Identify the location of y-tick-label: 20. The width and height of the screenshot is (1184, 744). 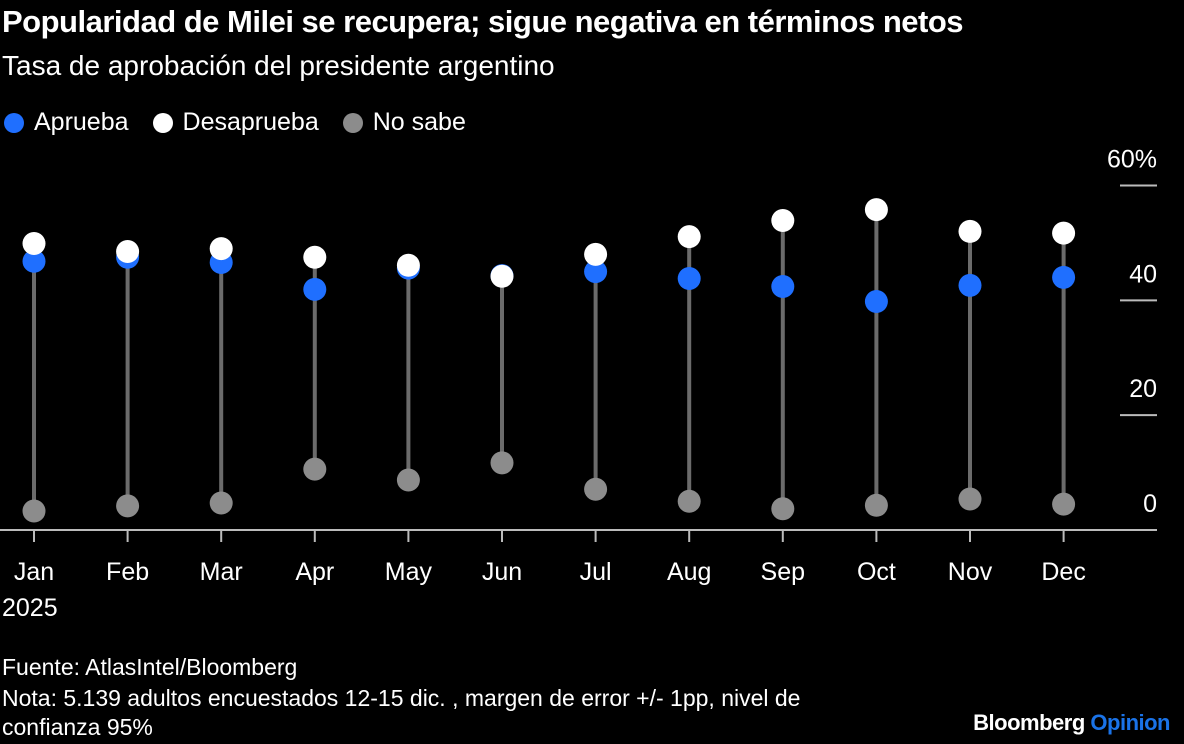
(1143, 389).